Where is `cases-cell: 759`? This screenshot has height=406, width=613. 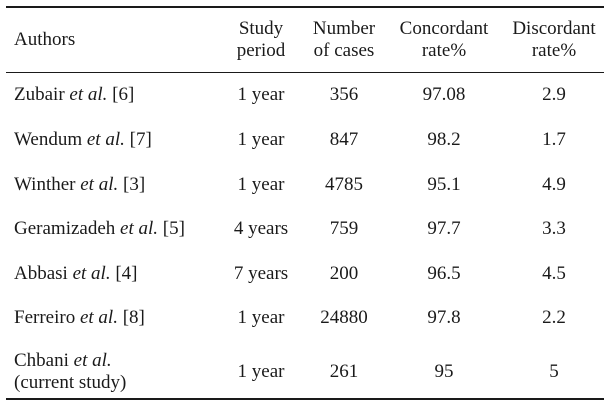 cases-cell: 759 is located at coordinates (344, 229).